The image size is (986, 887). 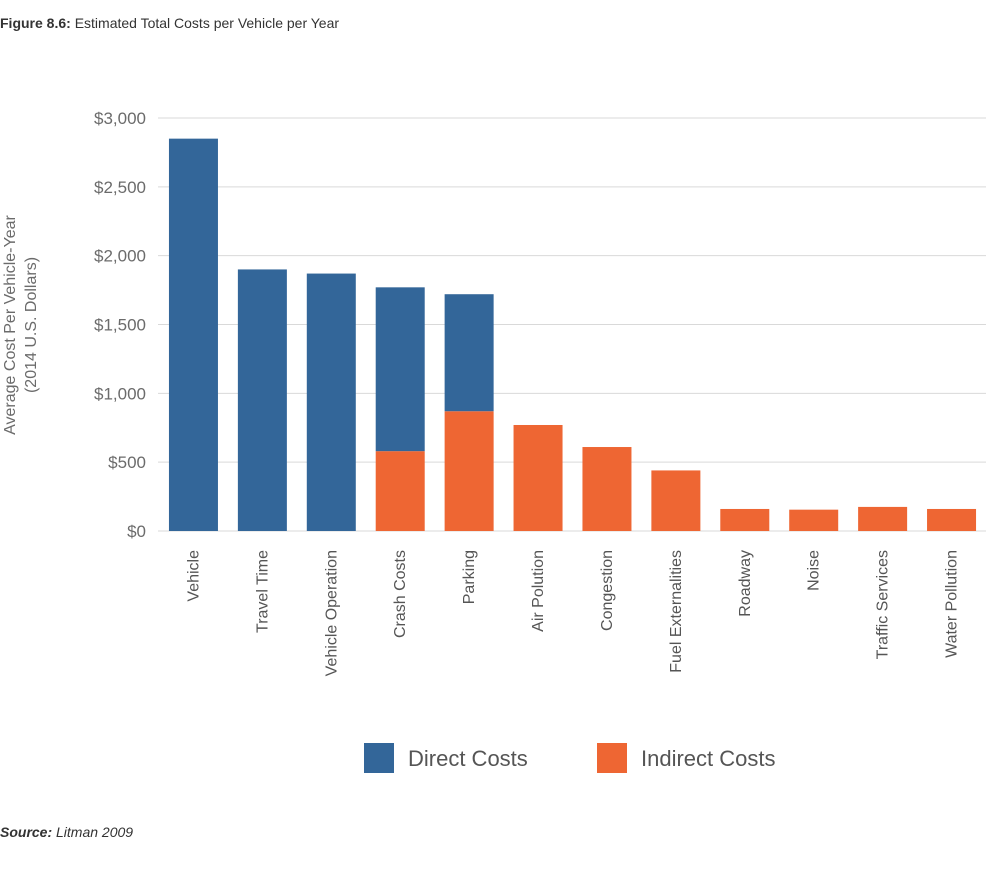 What do you see at coordinates (708, 758) in the screenshot?
I see `legend-label-indirect: Indirect Costs` at bounding box center [708, 758].